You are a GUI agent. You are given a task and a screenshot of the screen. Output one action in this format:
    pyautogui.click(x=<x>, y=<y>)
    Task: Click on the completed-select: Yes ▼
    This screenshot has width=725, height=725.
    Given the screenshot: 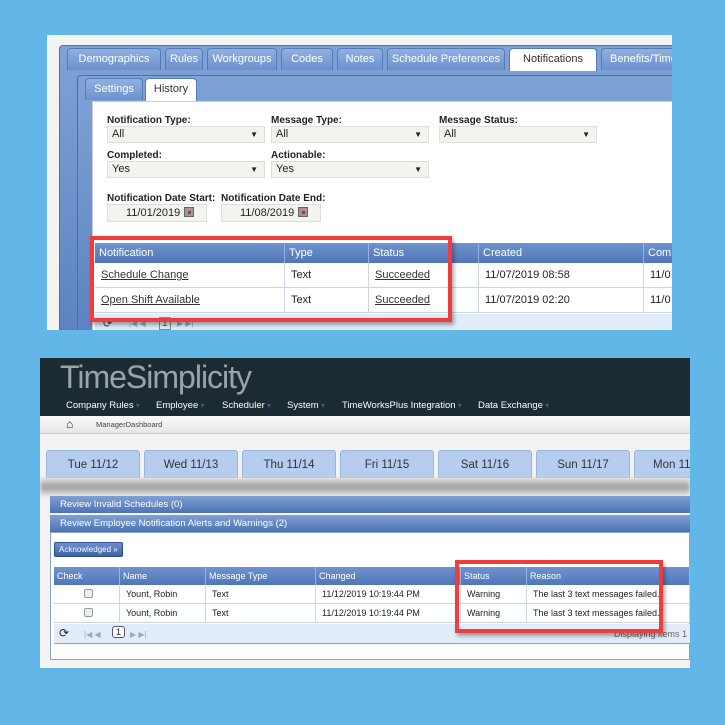 What is the action you would take?
    pyautogui.click(x=186, y=169)
    